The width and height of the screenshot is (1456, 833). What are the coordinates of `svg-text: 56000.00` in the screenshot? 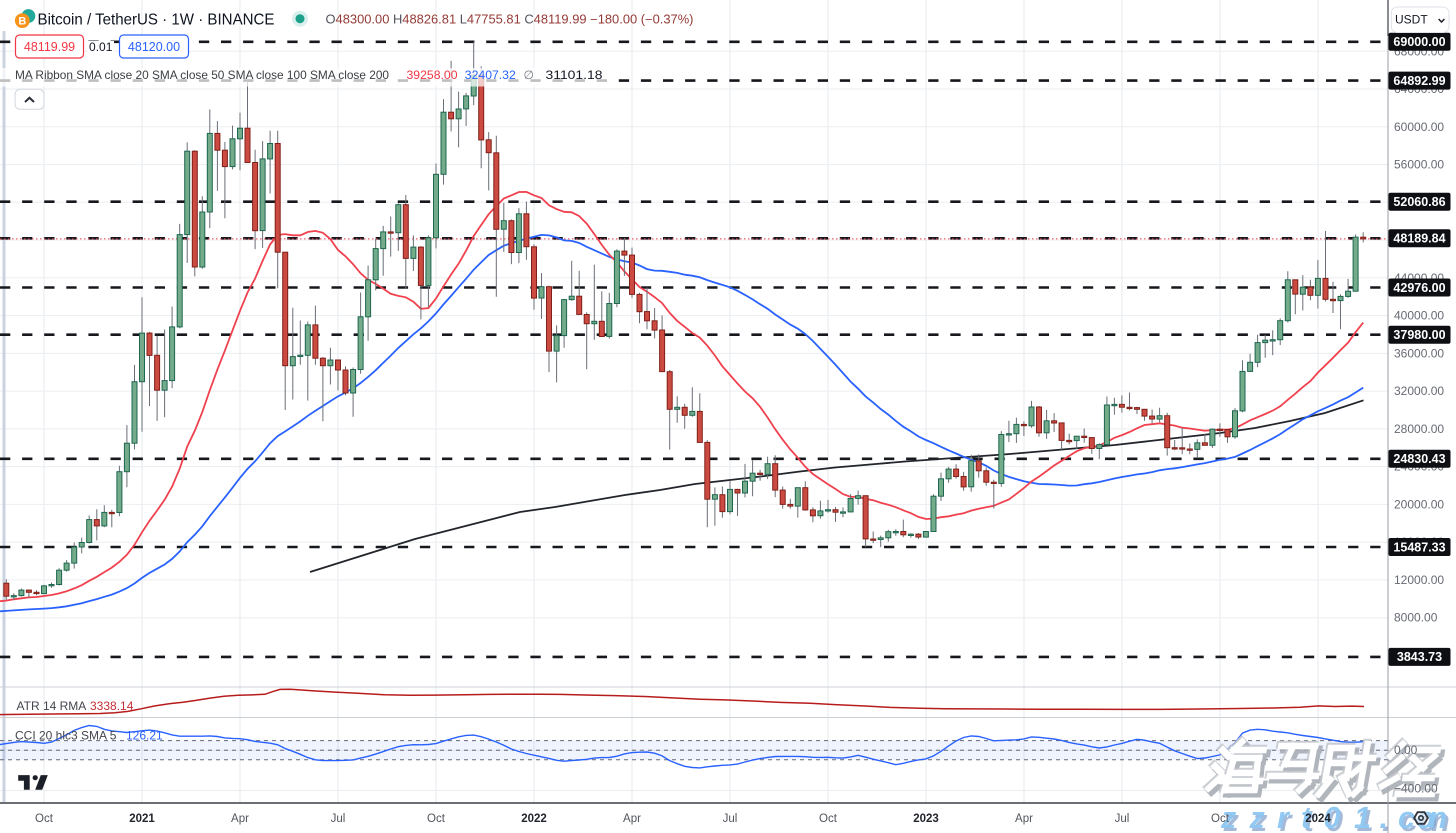 It's located at (1419, 165).